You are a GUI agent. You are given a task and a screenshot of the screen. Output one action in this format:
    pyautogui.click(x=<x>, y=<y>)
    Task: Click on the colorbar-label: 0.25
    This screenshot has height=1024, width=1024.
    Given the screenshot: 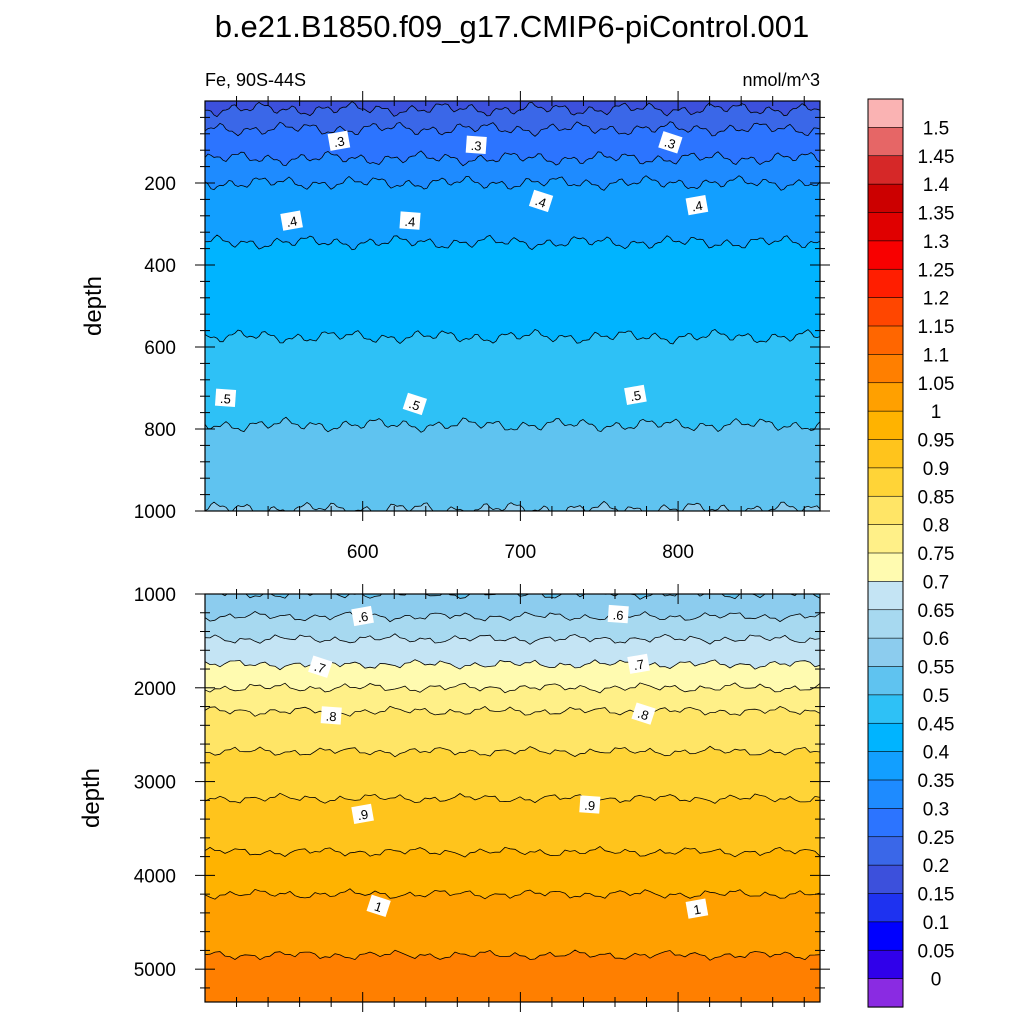 What is the action you would take?
    pyautogui.click(x=936, y=838)
    